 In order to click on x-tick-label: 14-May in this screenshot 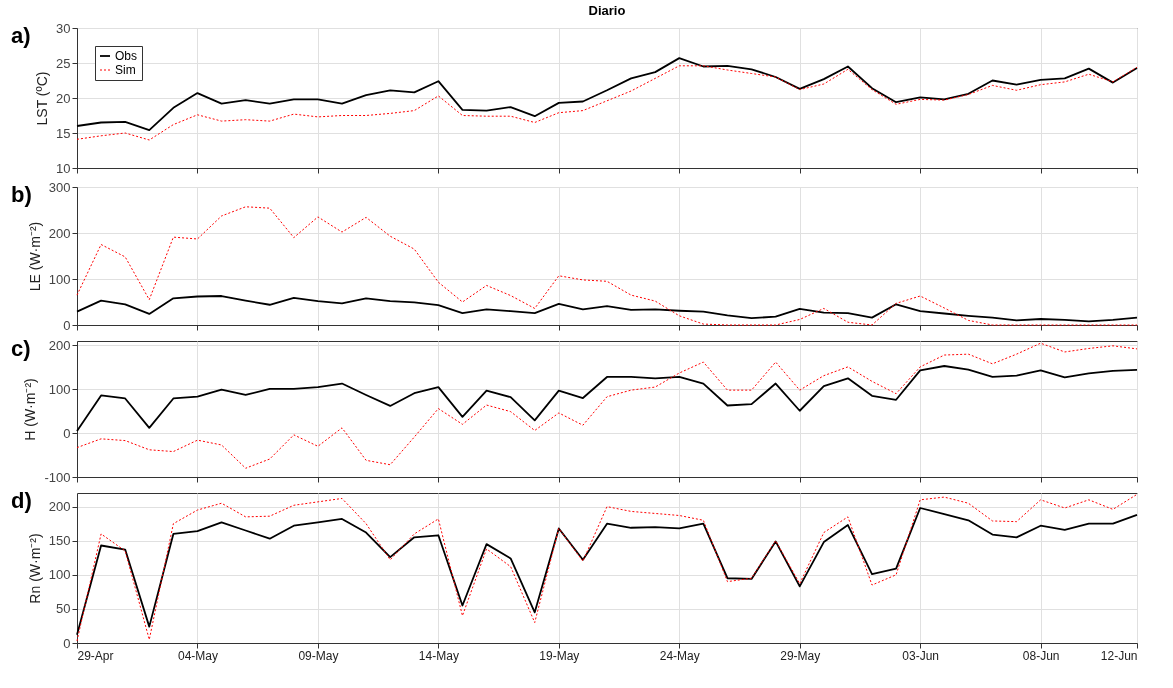, I will do `click(438, 655)`.